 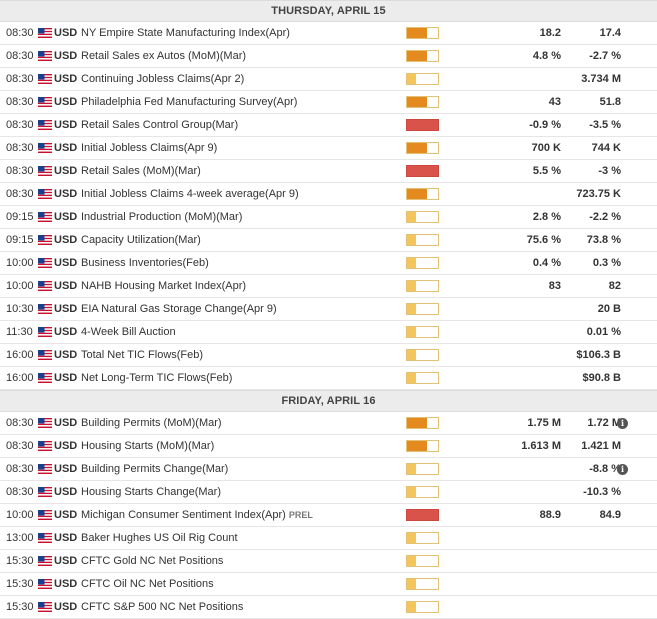 I want to click on event-name: Business Inventories(Feb), so click(x=145, y=263).